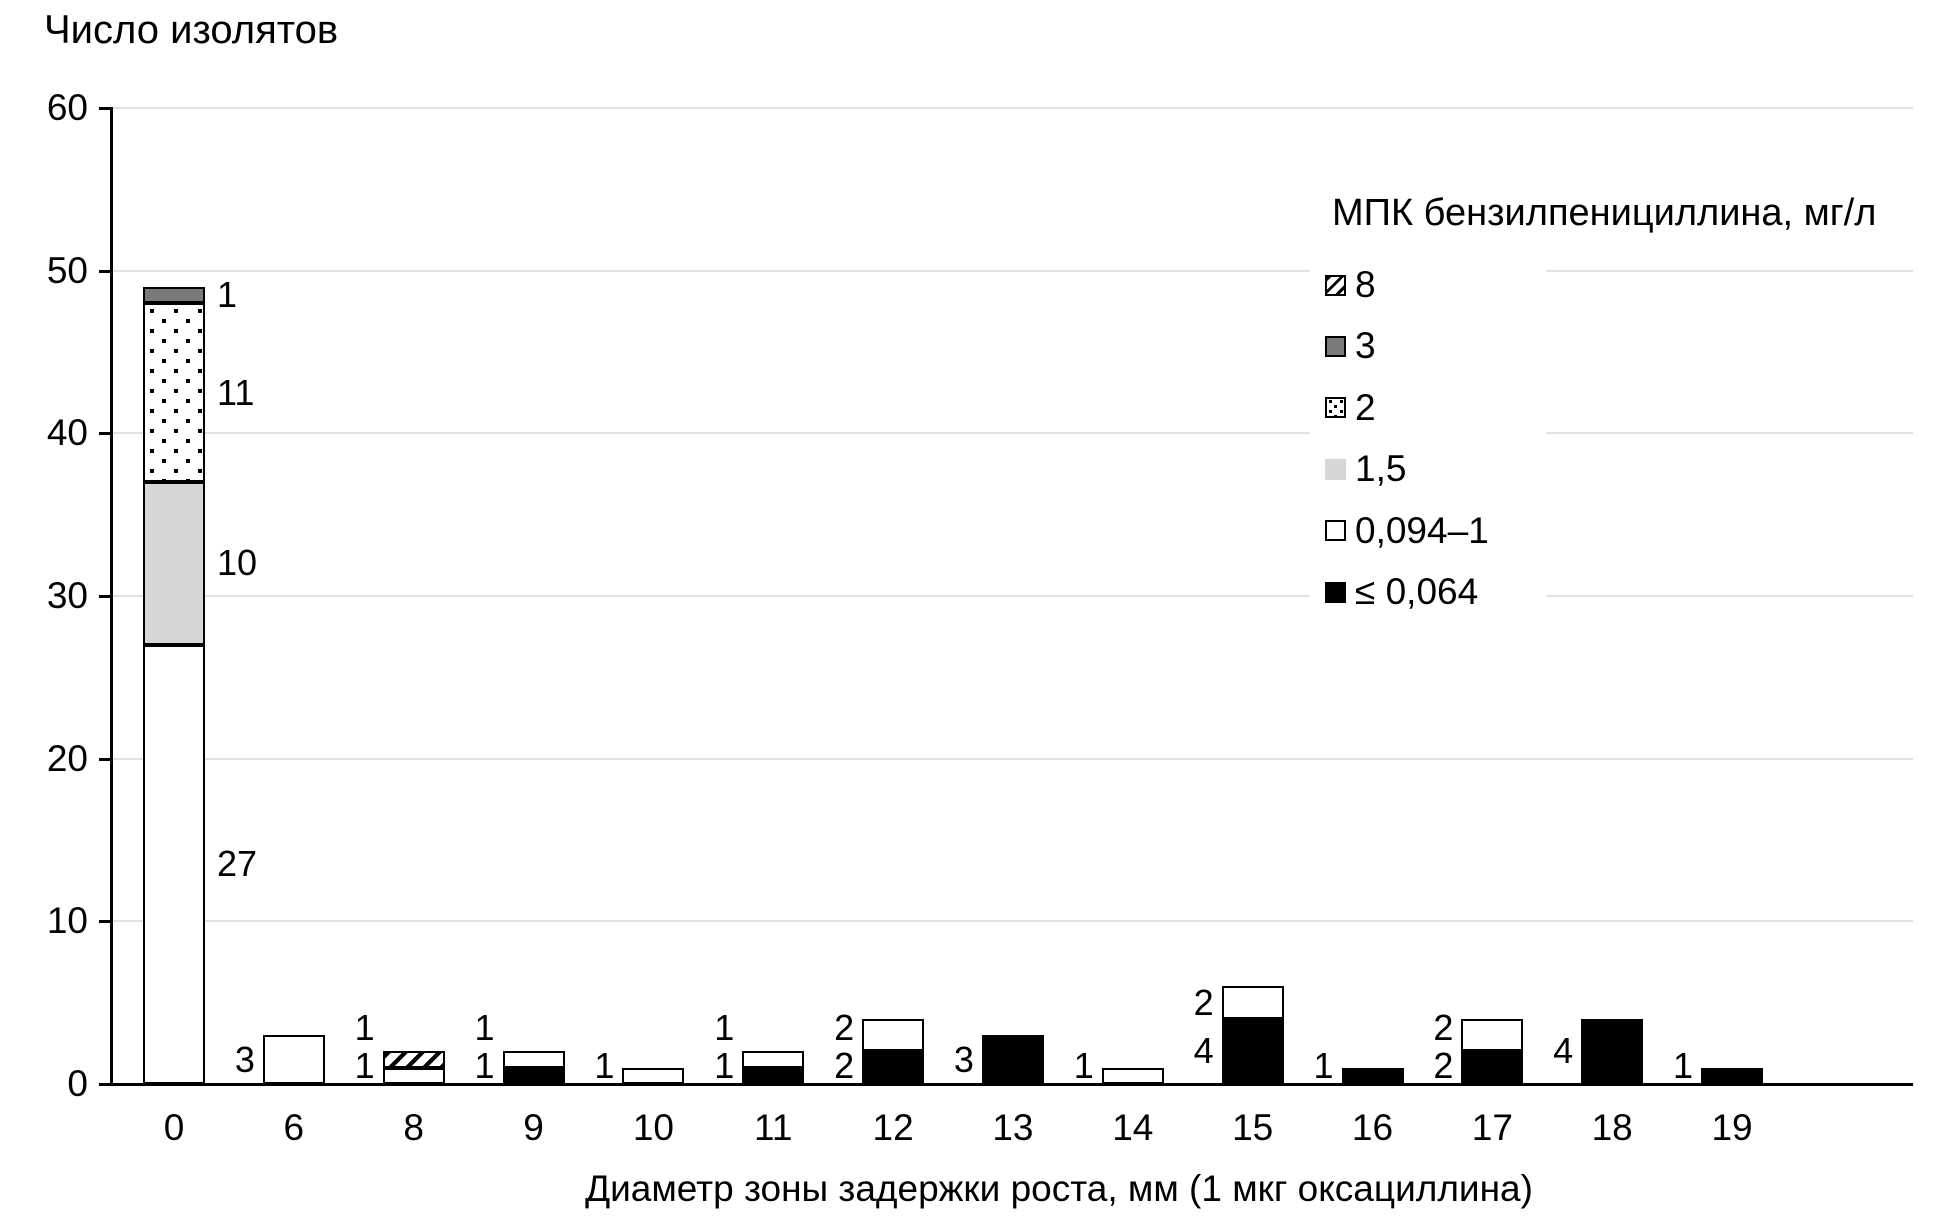  I want to click on x-tick-label: 6, so click(294, 1127).